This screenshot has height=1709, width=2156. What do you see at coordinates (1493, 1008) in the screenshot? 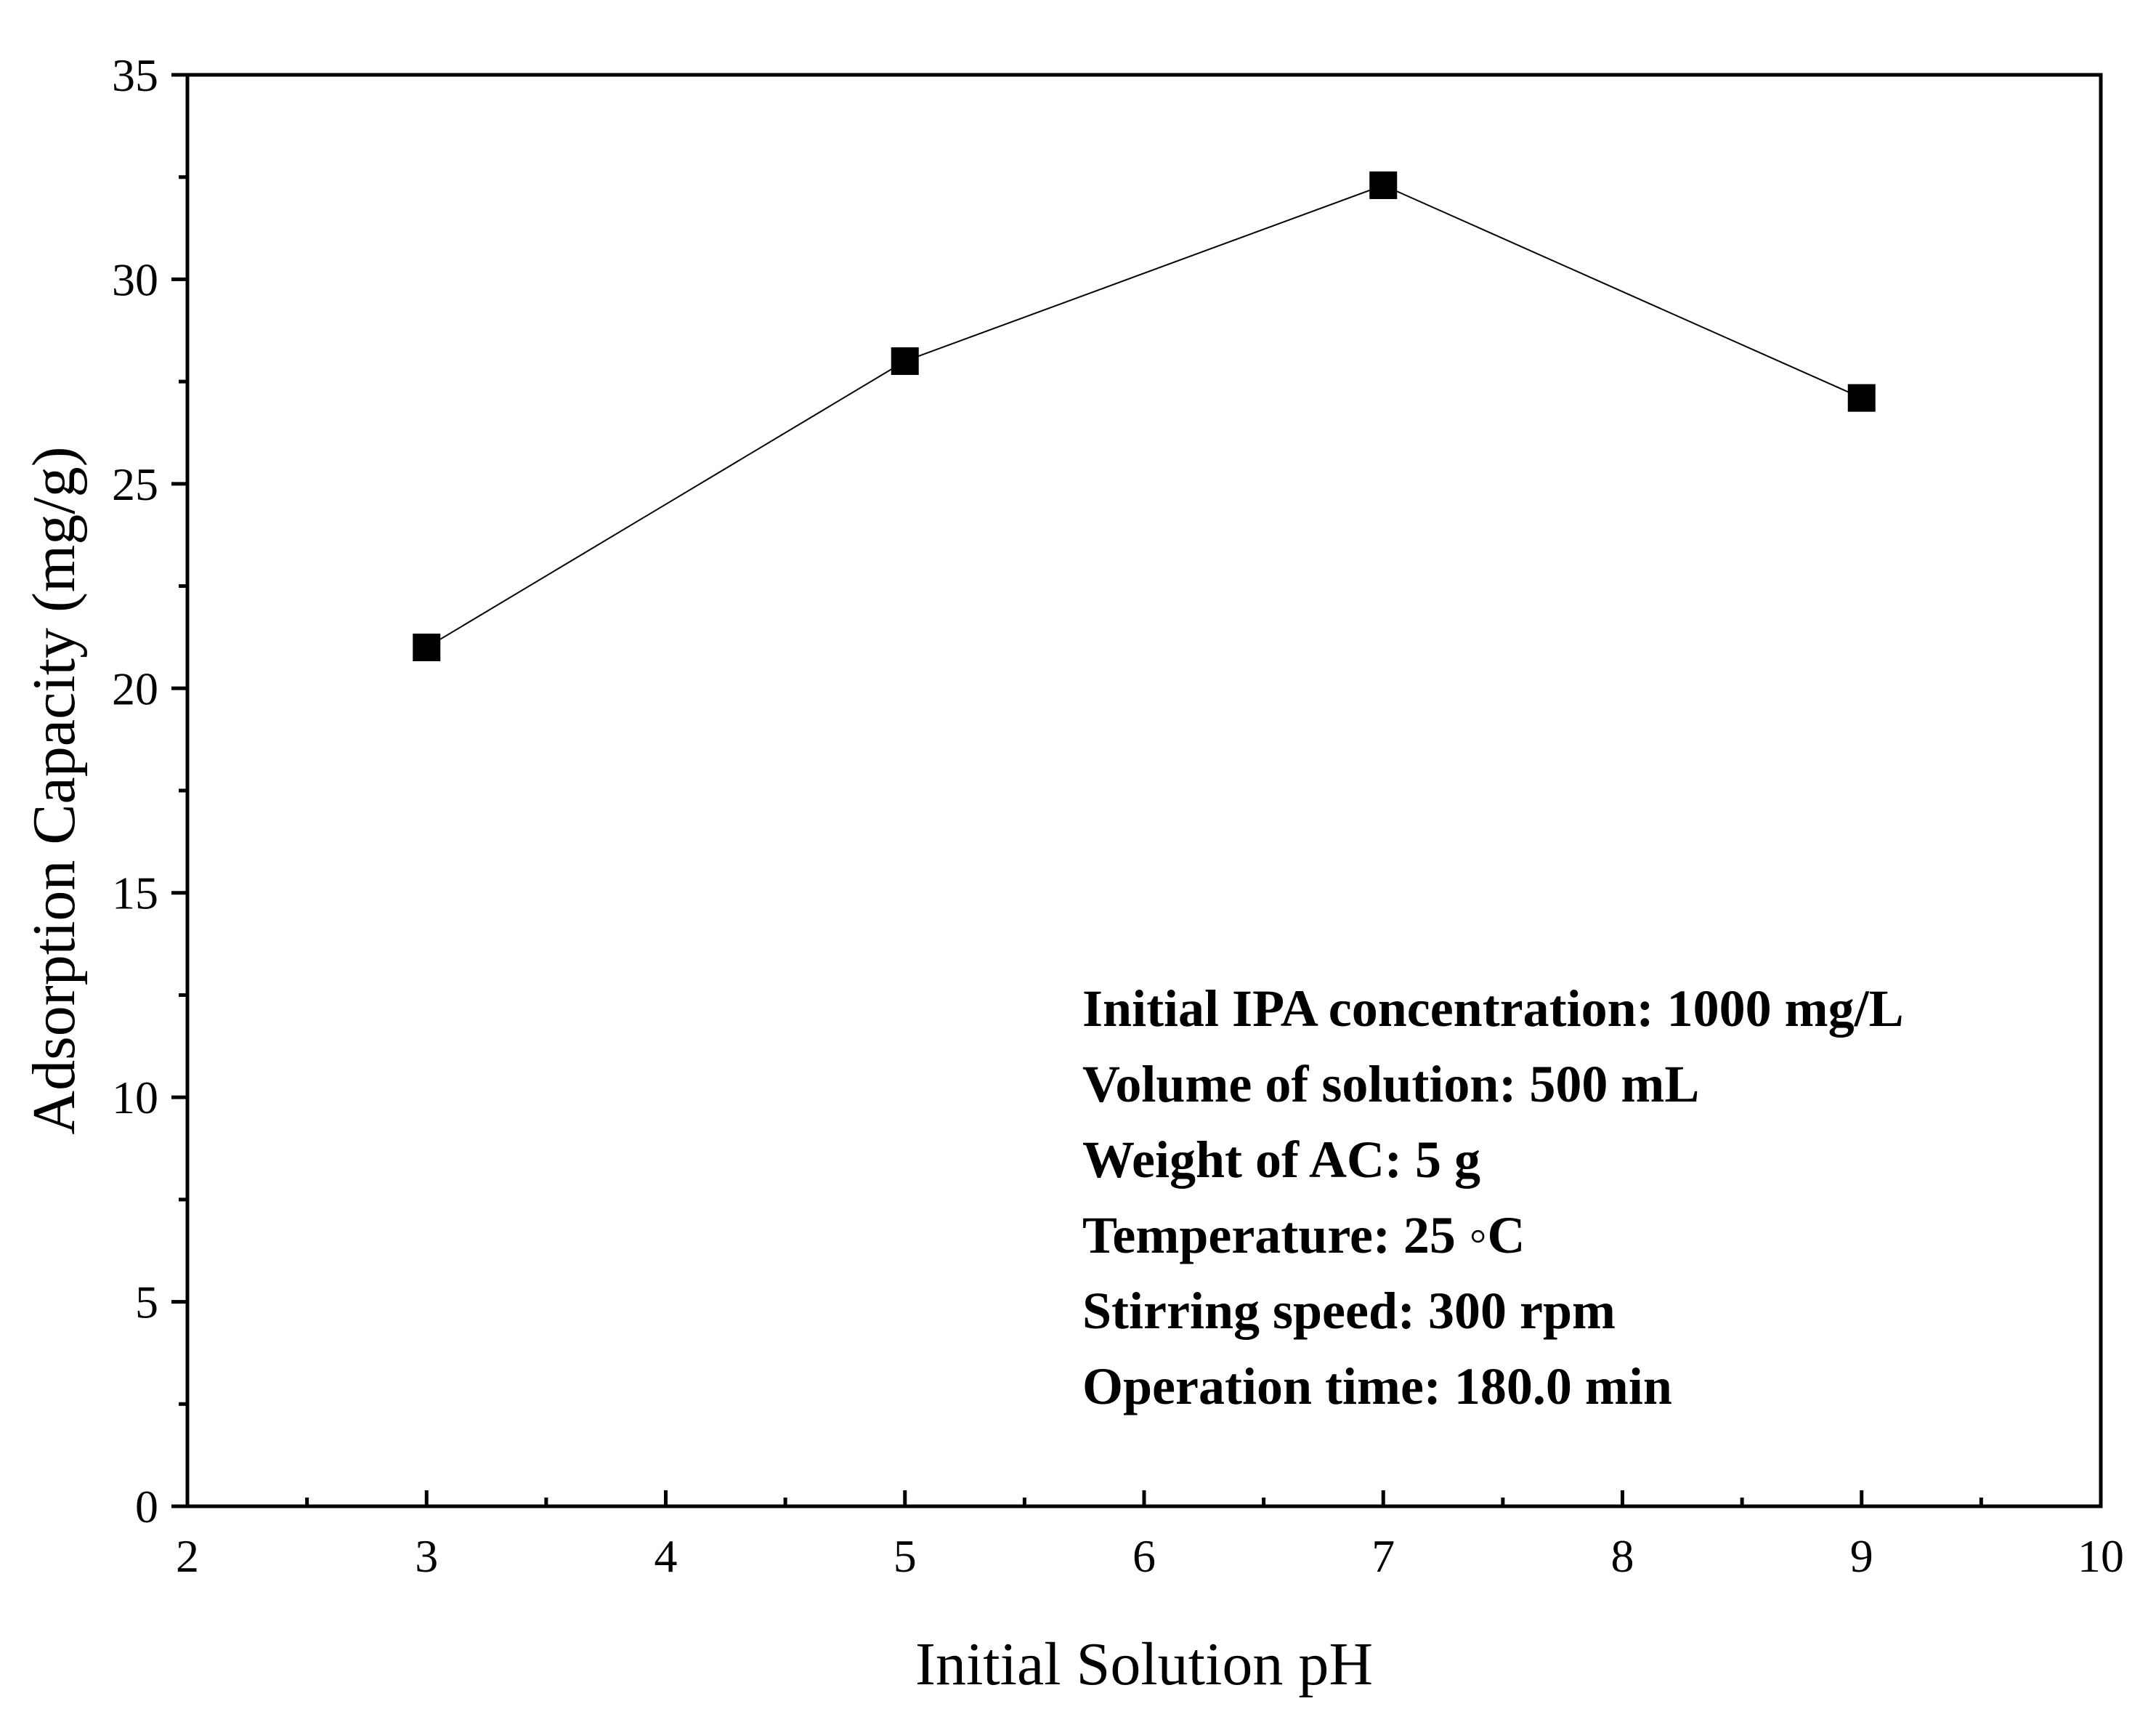
I see `annotation-ipa-concentration: Initial IPA concentration: 1000 mg/L` at bounding box center [1493, 1008].